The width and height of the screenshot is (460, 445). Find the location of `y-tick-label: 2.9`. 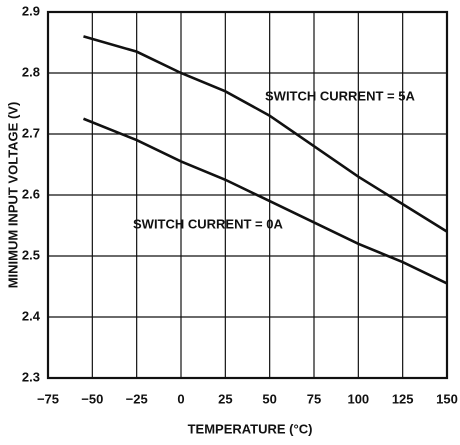

y-tick-label: 2.9 is located at coordinates (31, 10).